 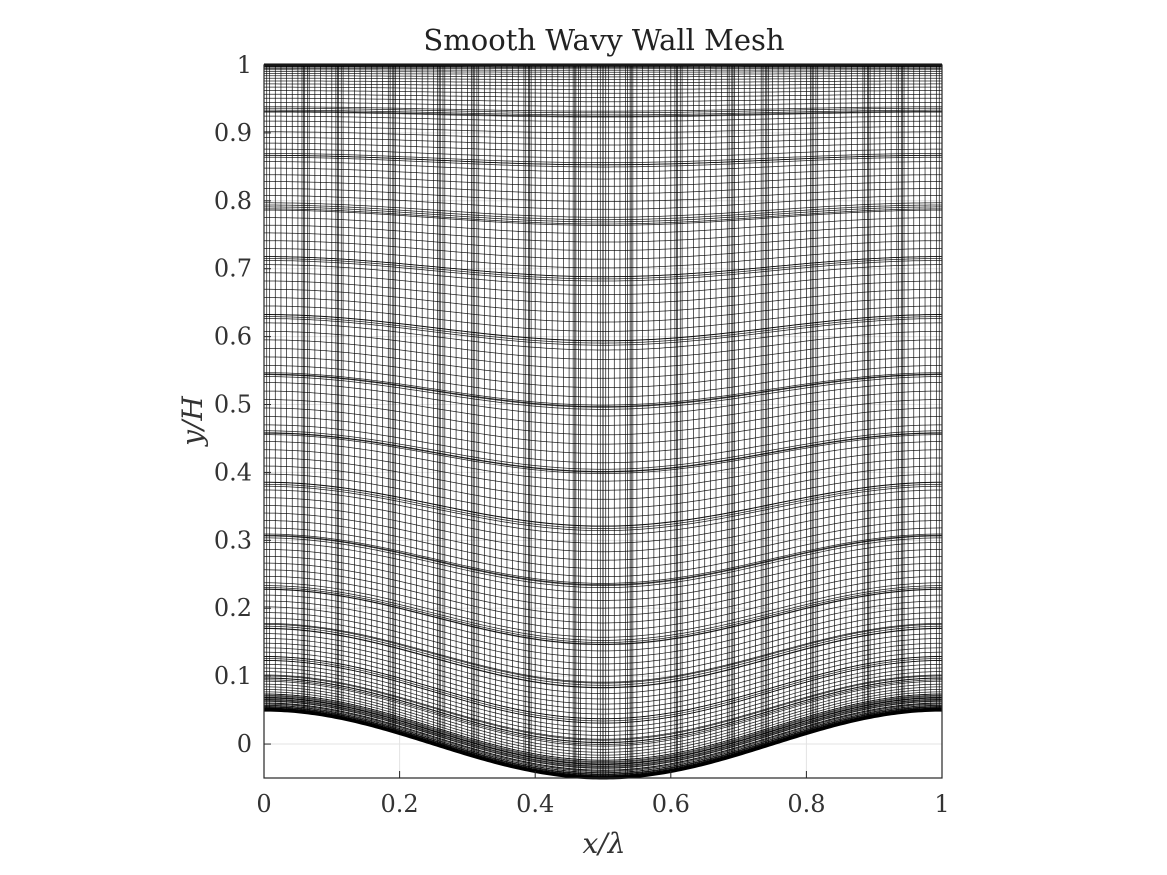 What do you see at coordinates (233, 472) in the screenshot?
I see `y-tick-label: 0.4` at bounding box center [233, 472].